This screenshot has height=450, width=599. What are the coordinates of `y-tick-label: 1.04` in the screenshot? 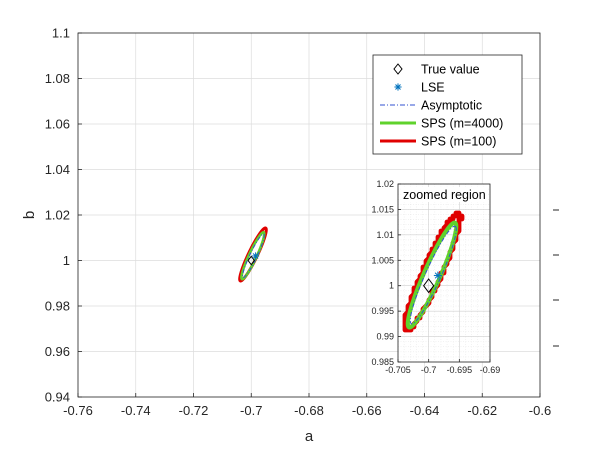 It's located at (57, 169).